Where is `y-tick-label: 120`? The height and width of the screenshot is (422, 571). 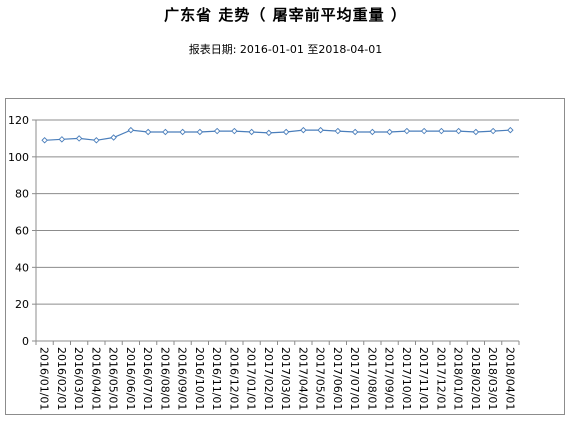 y-tick-label: 120 is located at coordinates (18, 120).